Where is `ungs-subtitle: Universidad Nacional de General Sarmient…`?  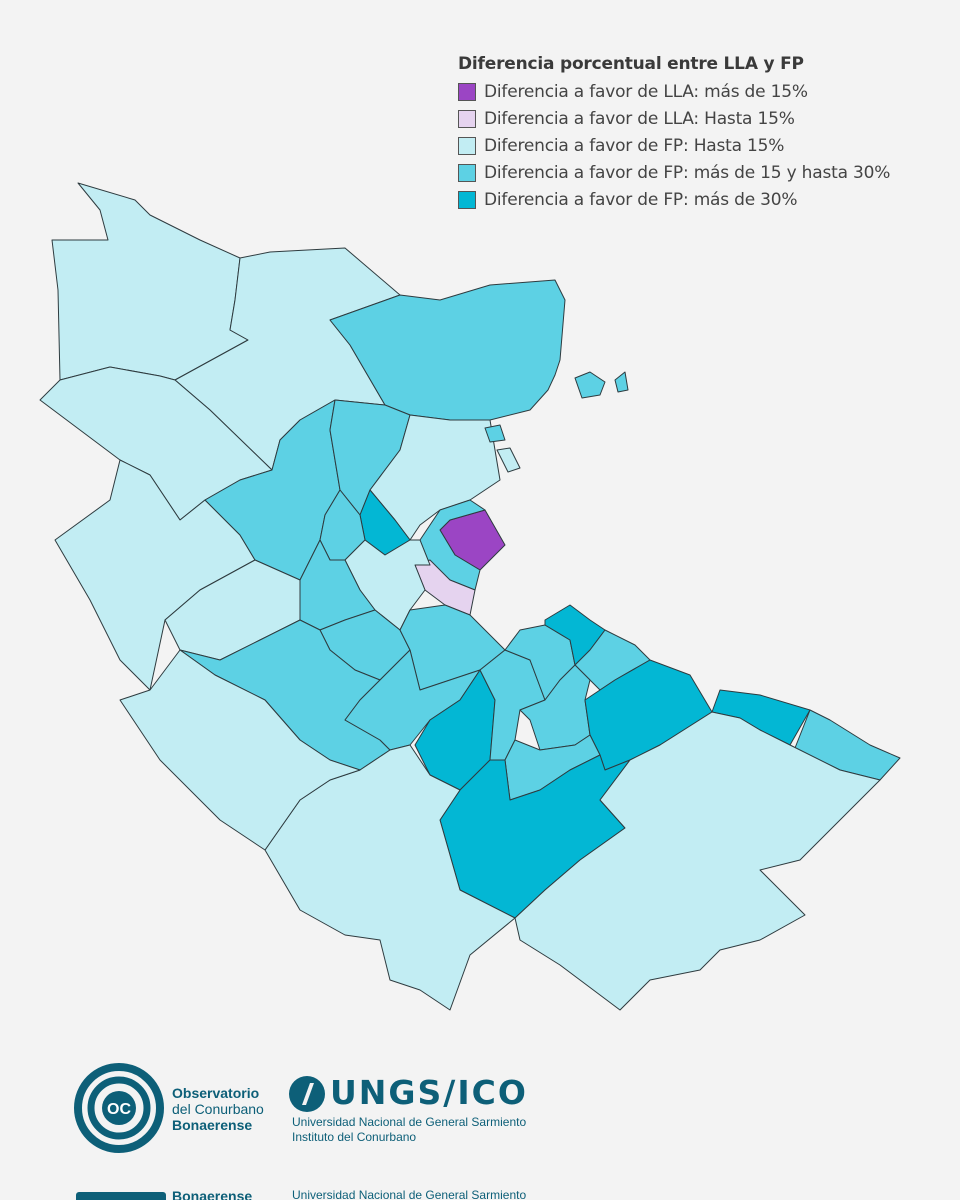 ungs-subtitle: Universidad Nacional de General Sarmient… is located at coordinates (409, 1130).